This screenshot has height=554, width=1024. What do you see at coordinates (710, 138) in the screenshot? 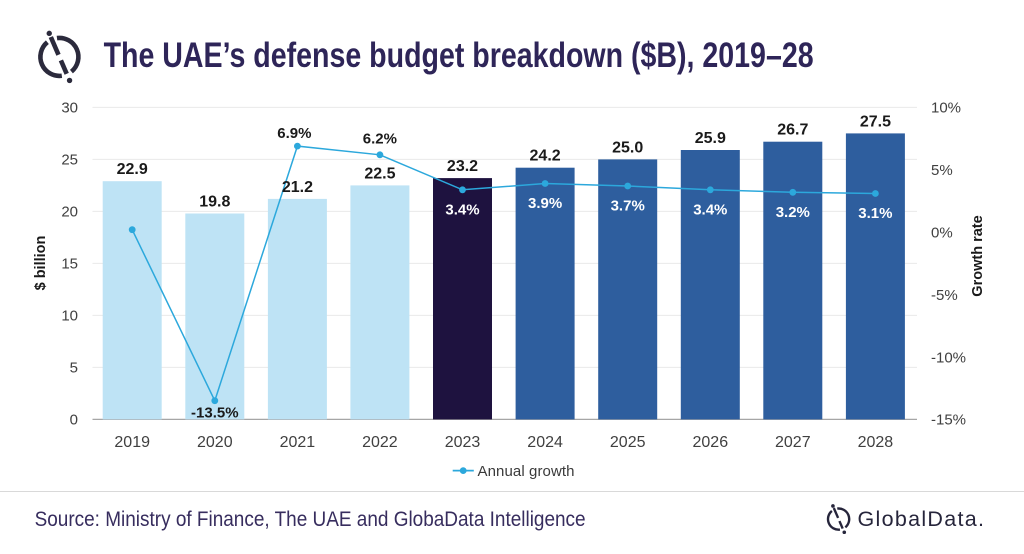
I see `svg-text: 25.9` at bounding box center [710, 138].